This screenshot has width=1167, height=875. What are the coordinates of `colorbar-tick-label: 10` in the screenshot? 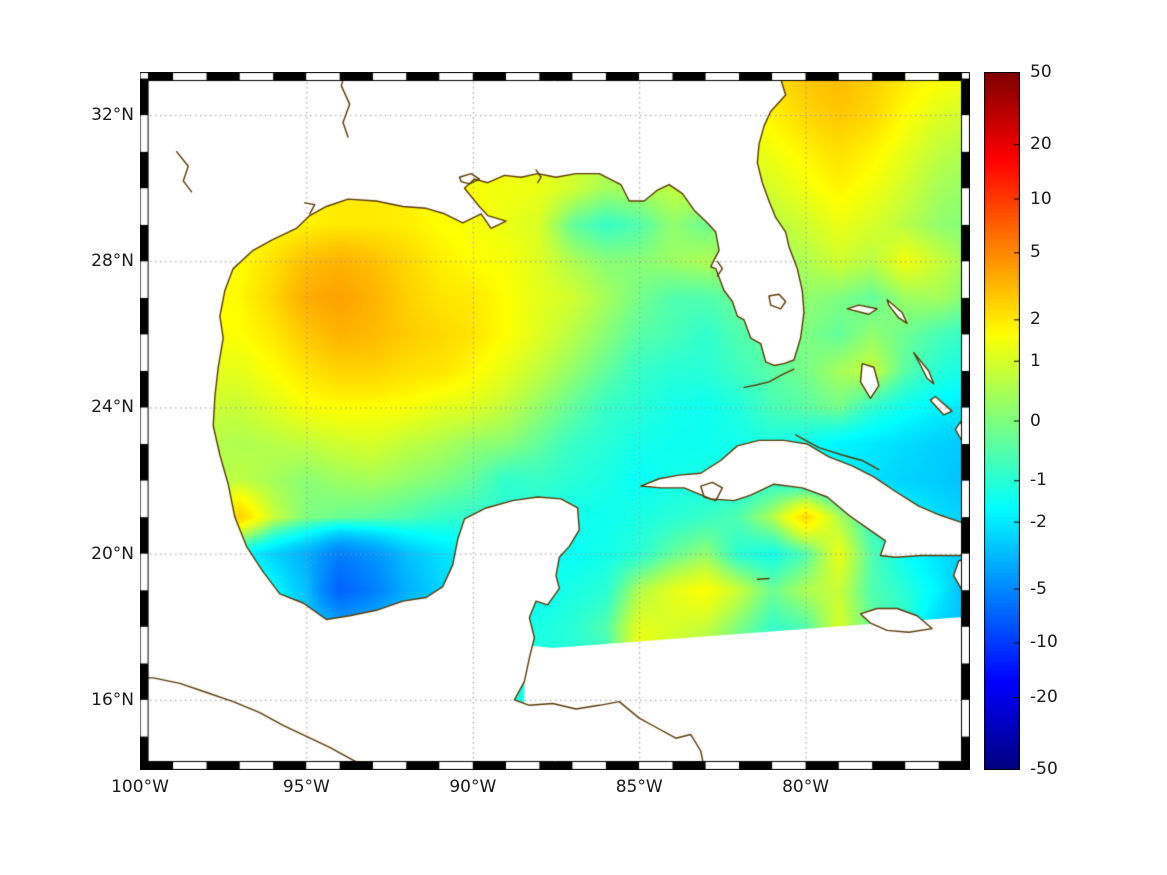 It's located at (1041, 198).